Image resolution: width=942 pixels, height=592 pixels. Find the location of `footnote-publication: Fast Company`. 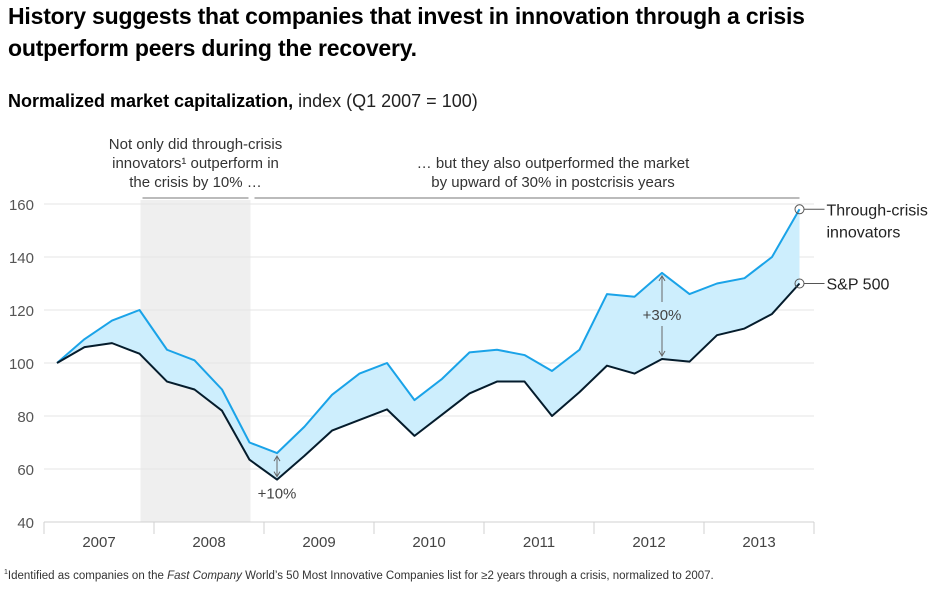

footnote-publication: Fast Company is located at coordinates (204, 576).